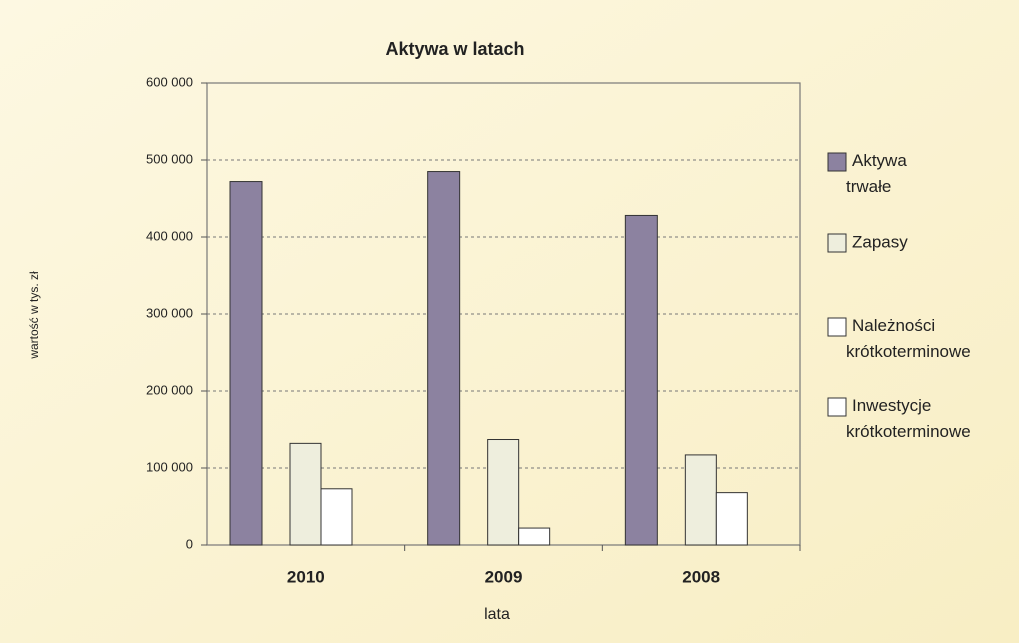 The width and height of the screenshot is (1019, 643). Describe the element at coordinates (880, 241) in the screenshot. I see `legend-label: Zapasy` at that location.